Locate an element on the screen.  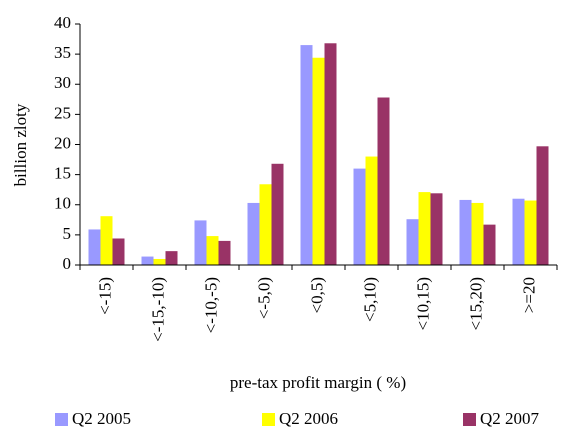
x-tick-label: <-15,-10) is located at coordinates (157, 309).